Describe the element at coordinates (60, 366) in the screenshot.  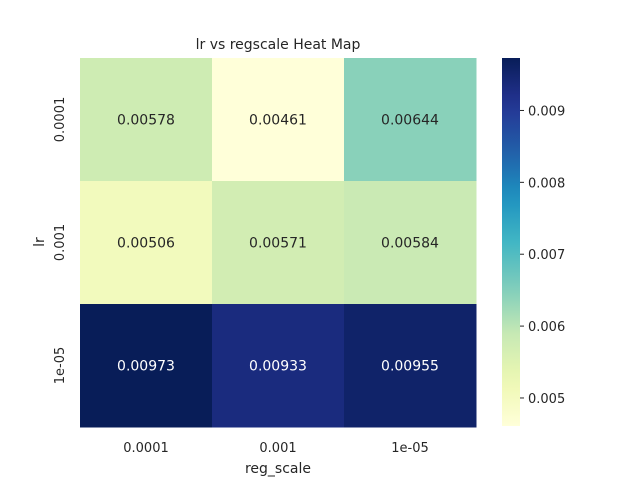
I see `y-tick-label: 1e-05` at that location.